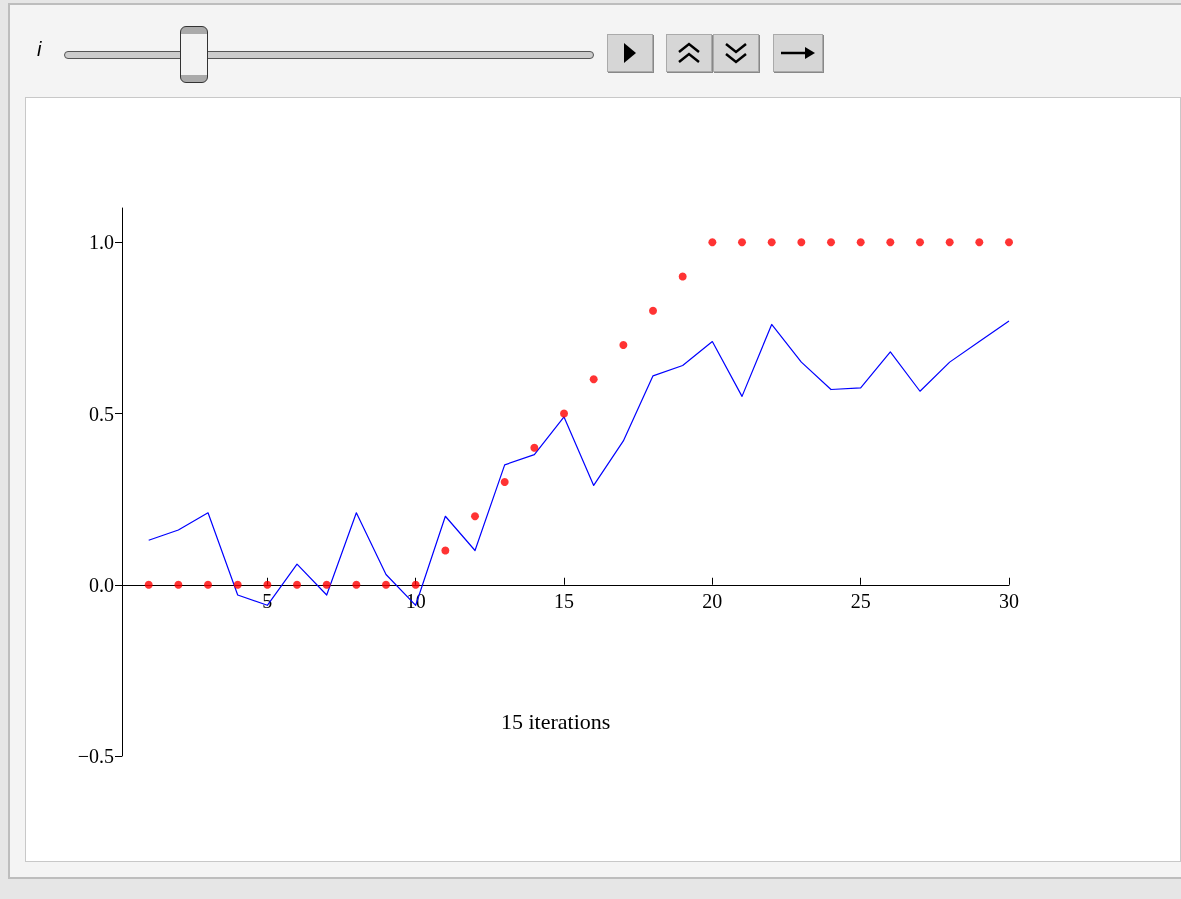 The height and width of the screenshot is (899, 1181). I want to click on x-tick-label: 25, so click(860, 600).